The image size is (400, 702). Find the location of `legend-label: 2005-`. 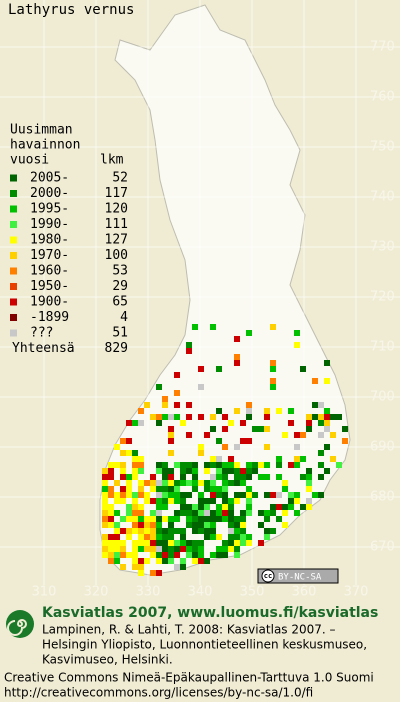

legend-label: 2005- is located at coordinates (49, 178).